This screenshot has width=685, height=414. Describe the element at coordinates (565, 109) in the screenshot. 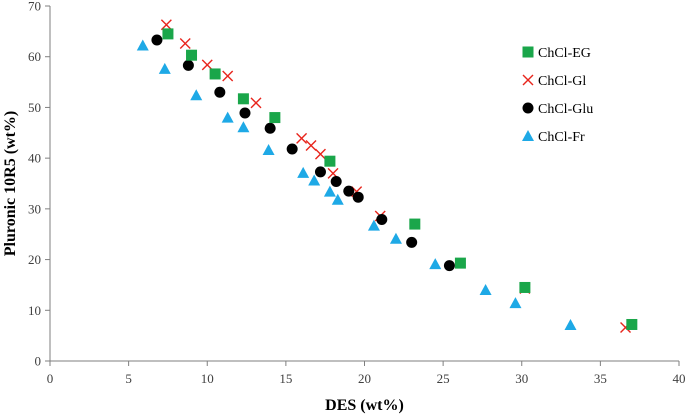

I see `legend-label: ChCl-Glu` at that location.